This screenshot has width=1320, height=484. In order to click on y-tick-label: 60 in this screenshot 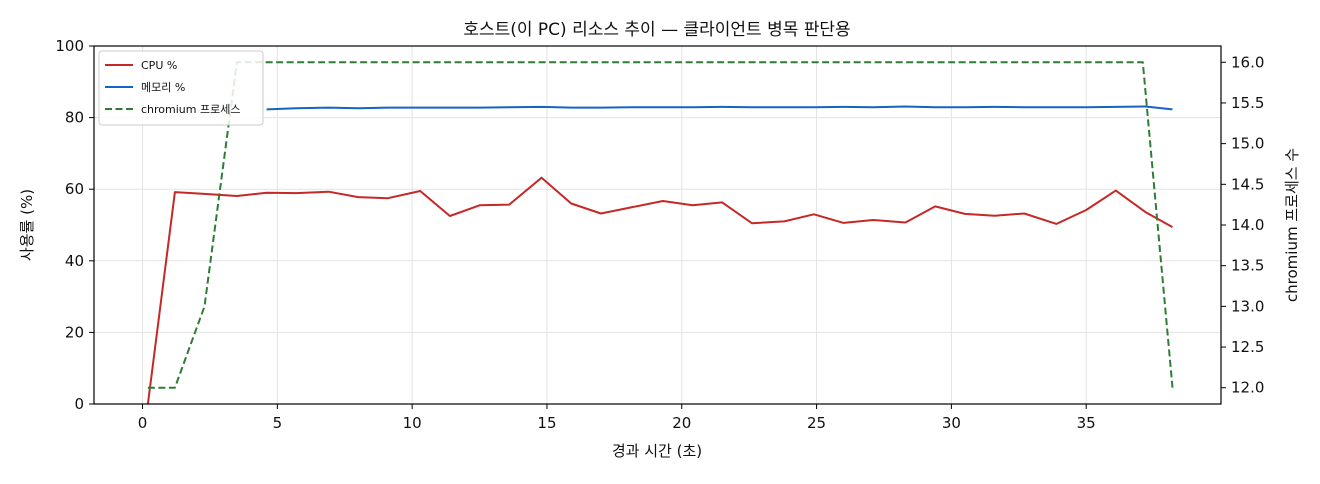, I will do `click(74, 189)`.